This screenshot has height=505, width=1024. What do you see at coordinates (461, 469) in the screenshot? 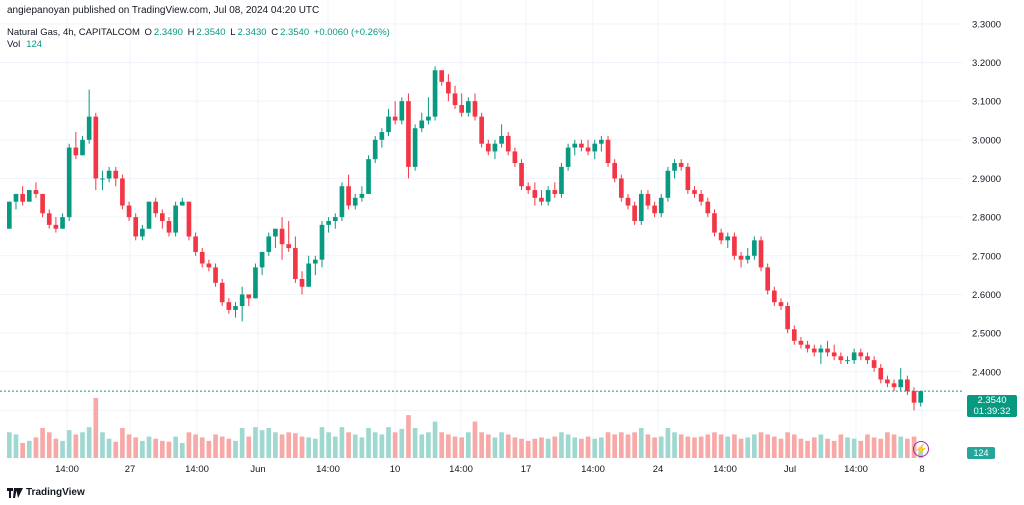
I see `x-tick-label: 14:00` at bounding box center [461, 469].